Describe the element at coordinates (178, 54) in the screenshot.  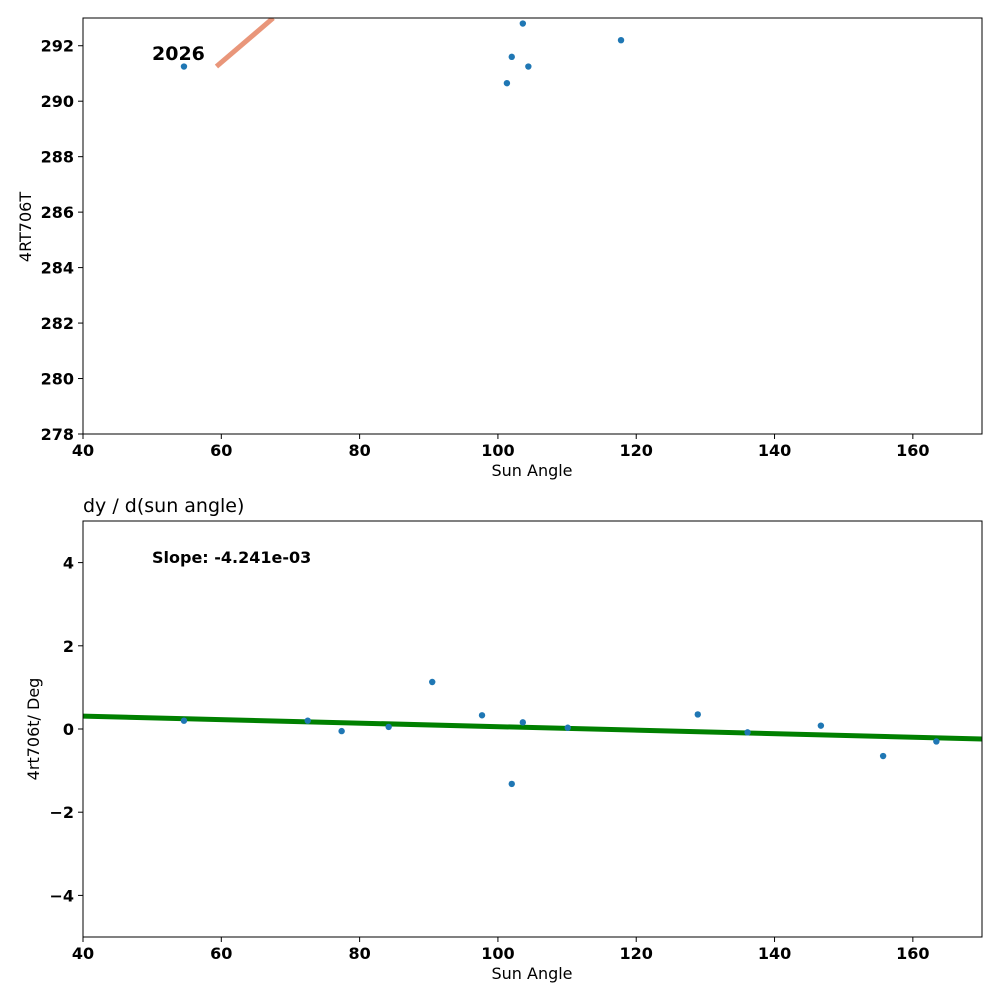
I see `year-annotation: 2026` at that location.